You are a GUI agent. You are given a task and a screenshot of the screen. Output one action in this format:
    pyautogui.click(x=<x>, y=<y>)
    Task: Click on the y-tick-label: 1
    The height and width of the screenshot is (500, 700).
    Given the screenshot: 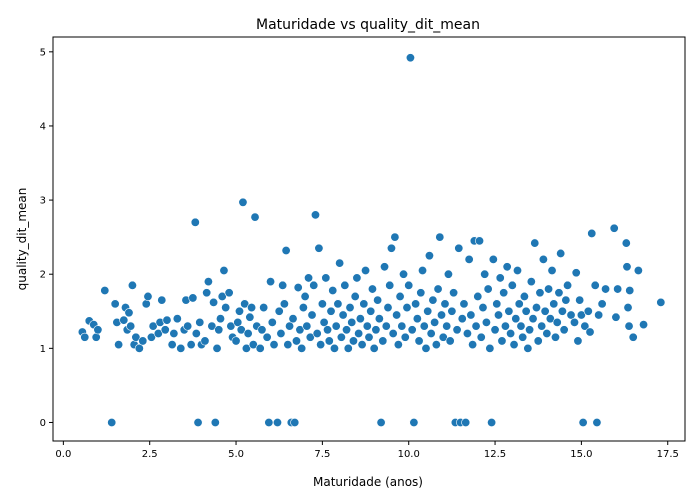 What is the action you would take?
    pyautogui.click(x=43, y=349)
    